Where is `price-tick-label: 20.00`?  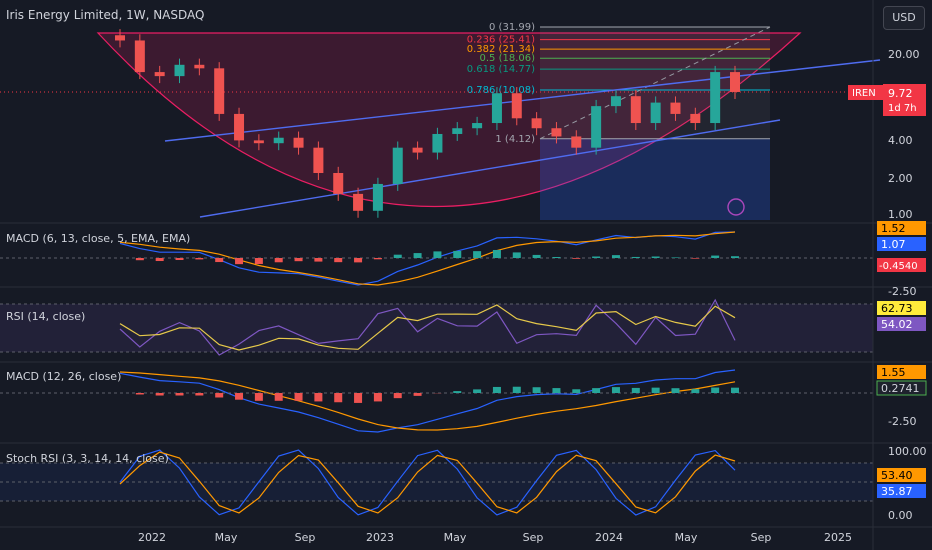
price-tick-label: 20.00 is located at coordinates (904, 54).